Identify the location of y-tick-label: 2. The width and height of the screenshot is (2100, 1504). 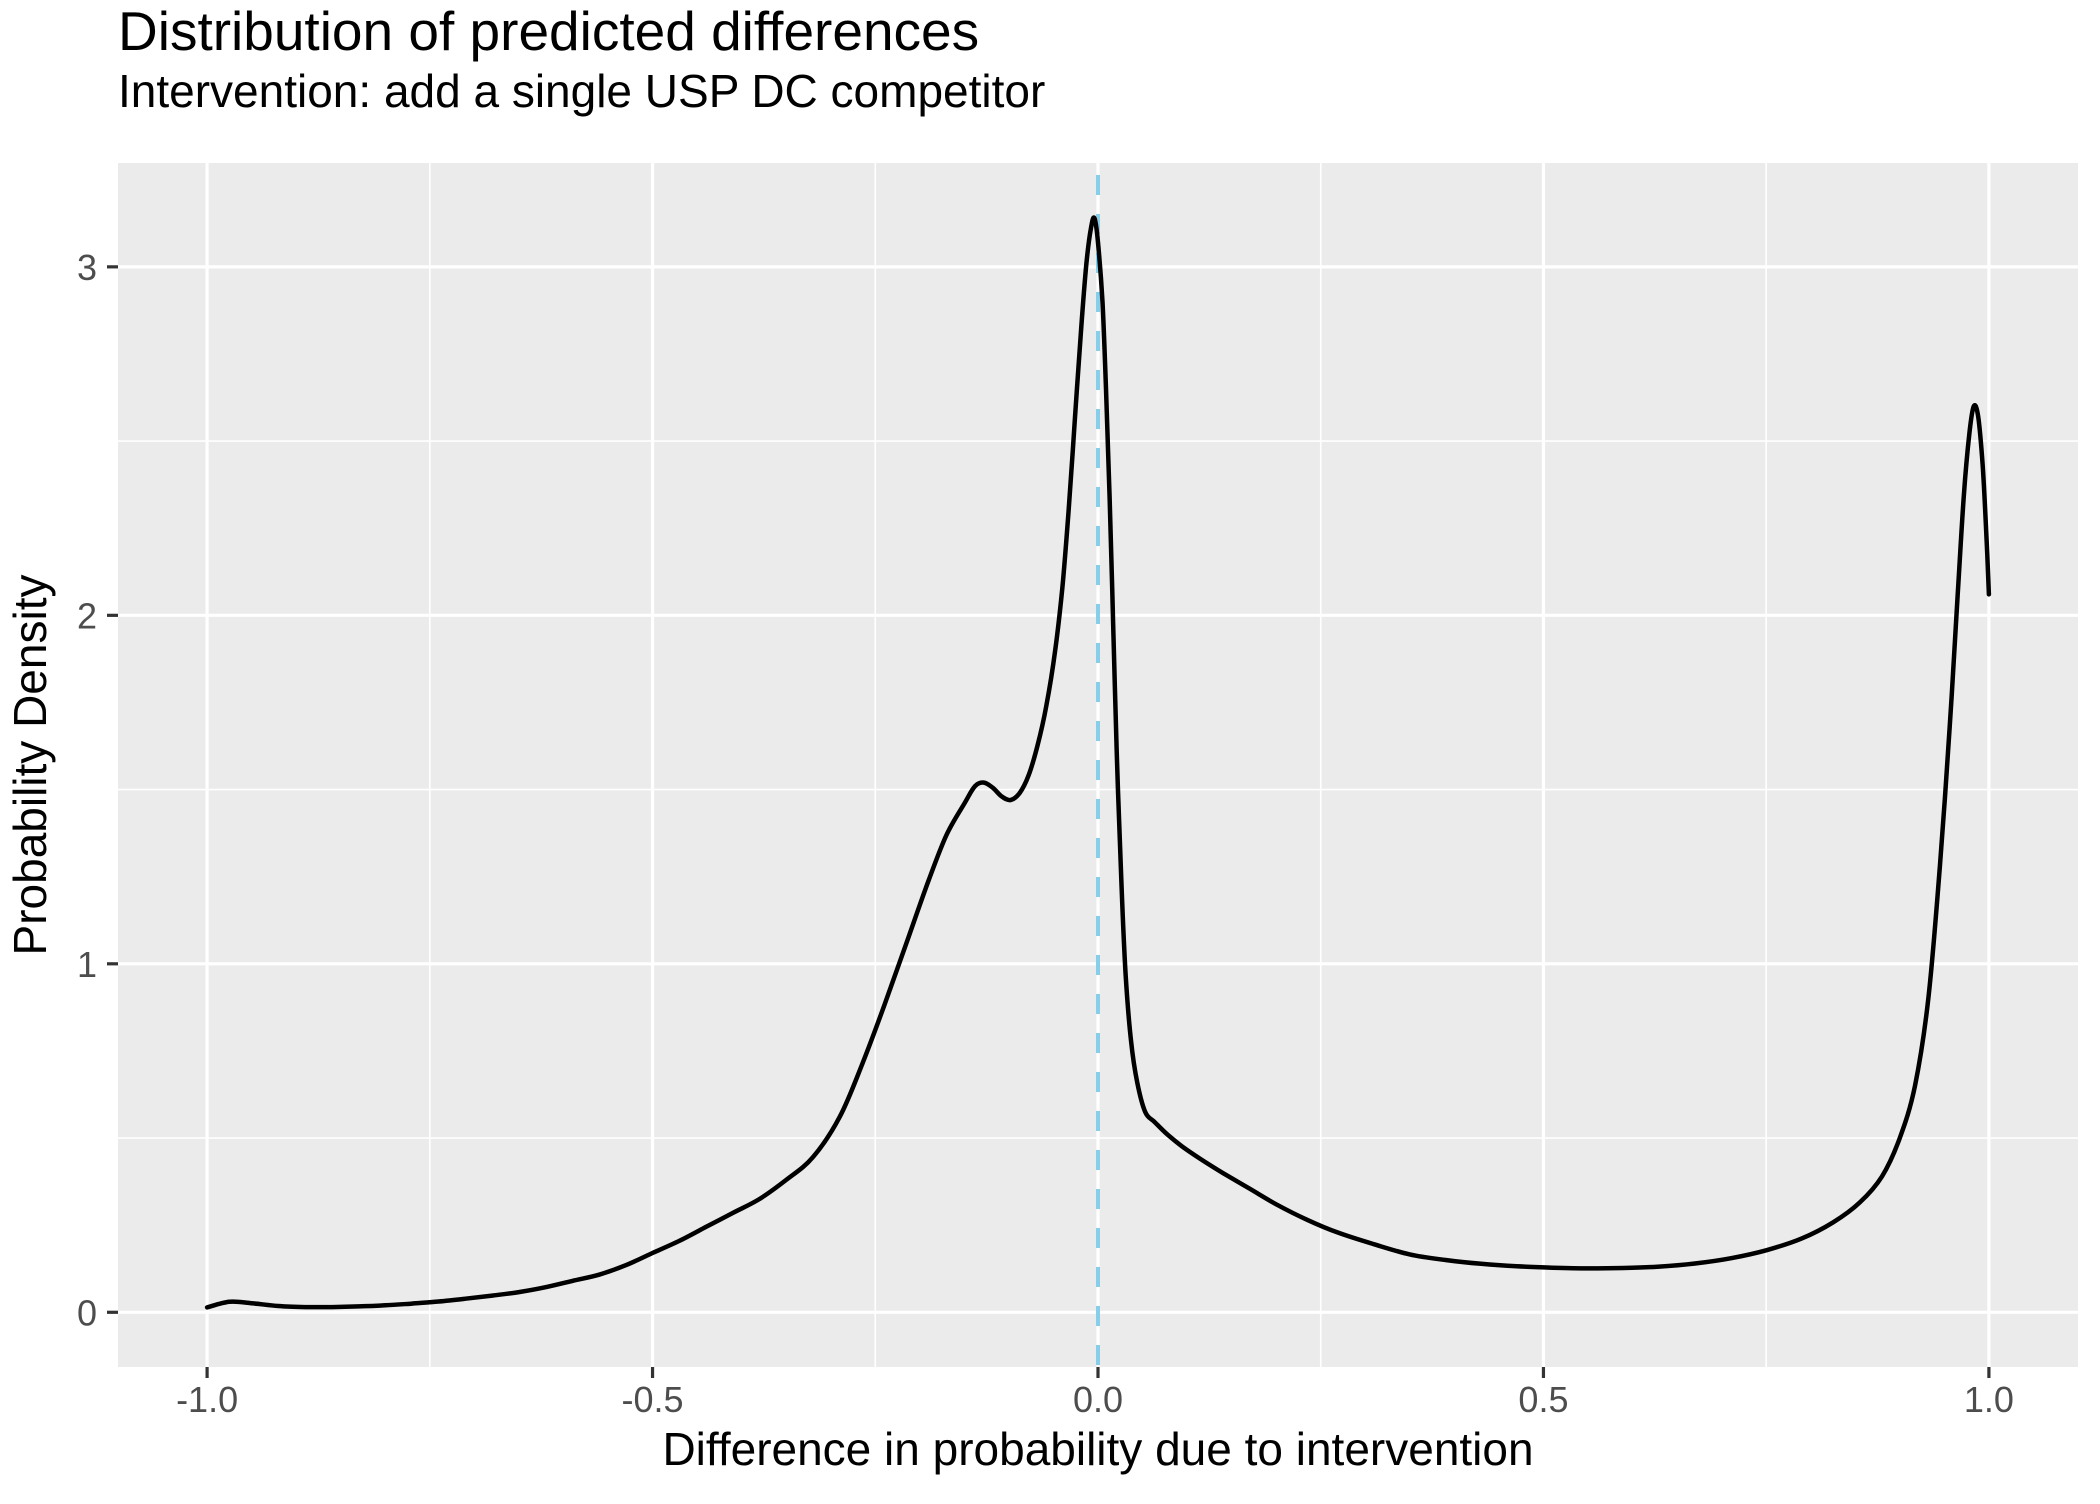
(87, 615).